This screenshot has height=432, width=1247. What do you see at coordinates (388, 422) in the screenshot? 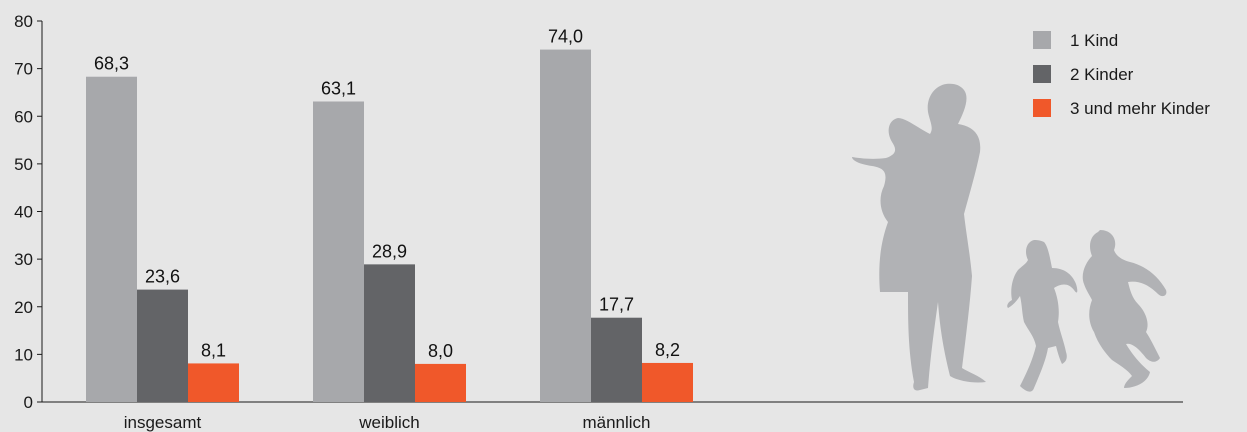
I see `x-tick-label: weiblich` at bounding box center [388, 422].